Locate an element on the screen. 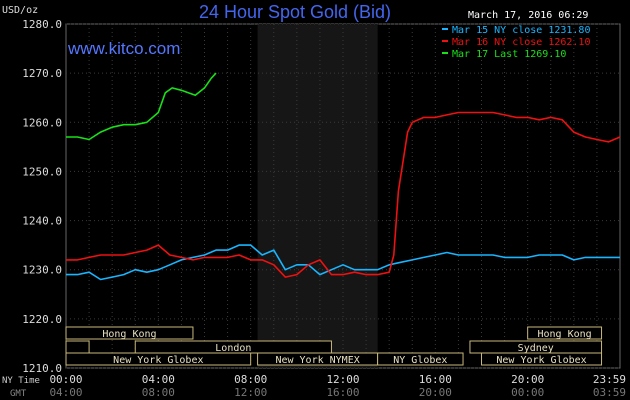 This screenshot has height=400, width=630. y-tick-label: 1280.0 is located at coordinates (42, 24).